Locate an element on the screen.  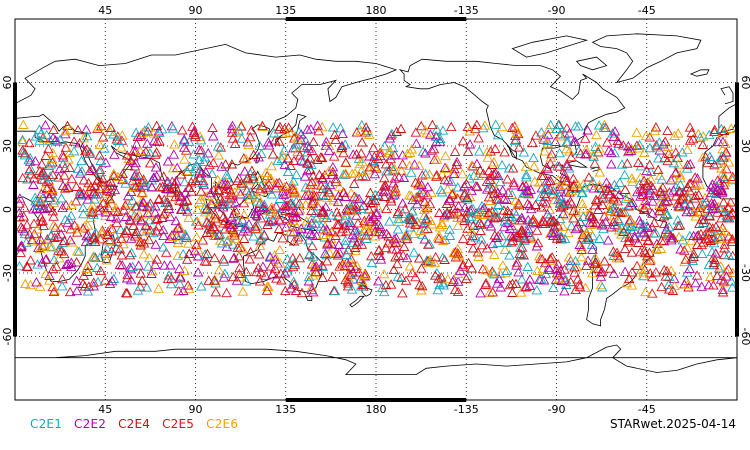
lat-tick-label-right: 60 is located at coordinates (744, 83).